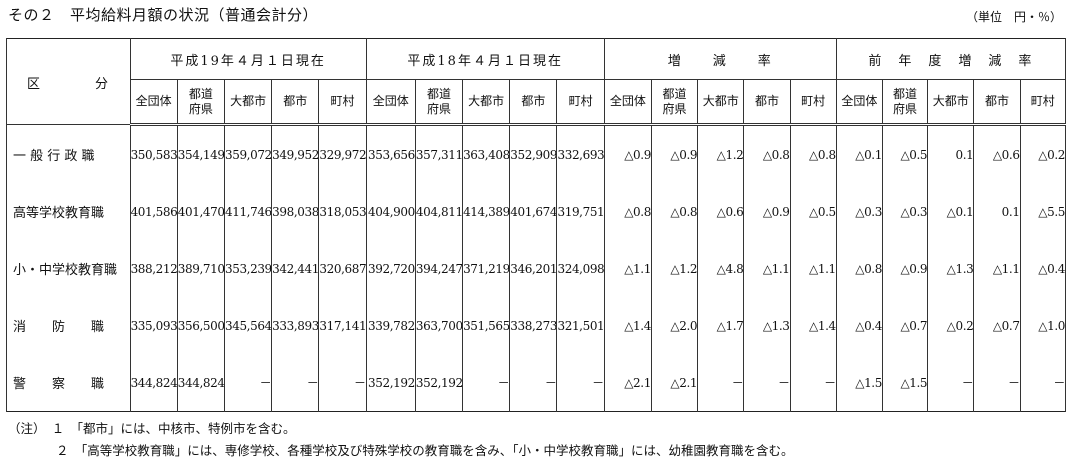 The width and height of the screenshot is (1072, 470). Describe the element at coordinates (951, 59) in the screenshot. I see `group-header: 前 年 度 増 減 率` at that location.